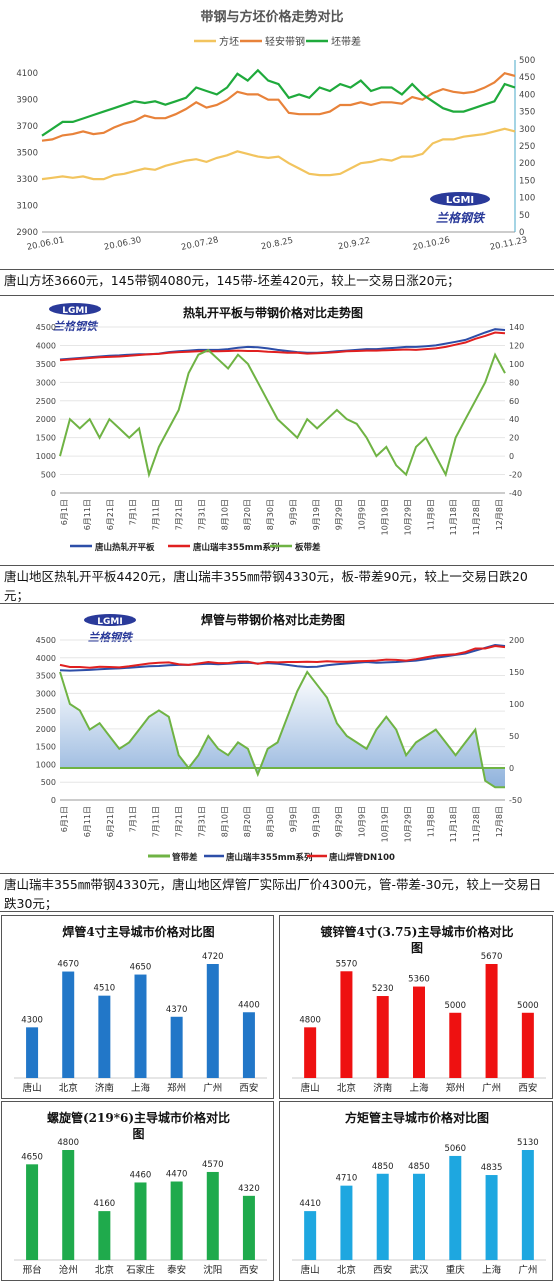  I want to click on bar-沧州, so click(68, 1205).